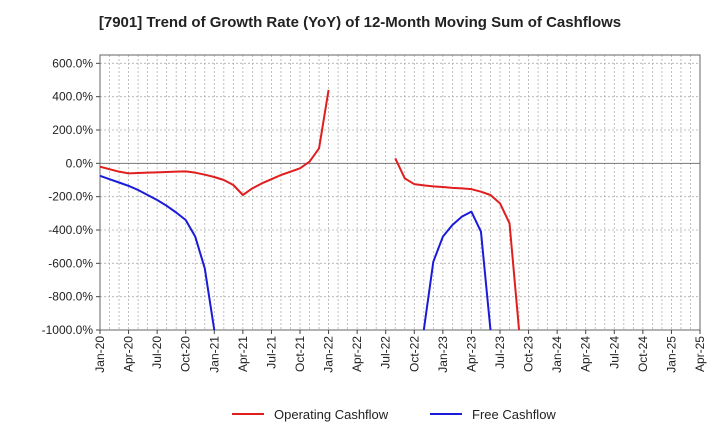 This screenshot has width=720, height=440. Describe the element at coordinates (671, 354) in the screenshot. I see `x-tick-label: Jan-25` at that location.